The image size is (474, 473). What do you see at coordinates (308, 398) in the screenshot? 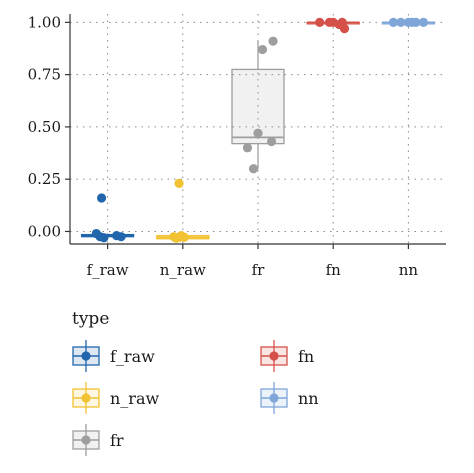
I see `legend-label-nn: nn` at bounding box center [308, 398].